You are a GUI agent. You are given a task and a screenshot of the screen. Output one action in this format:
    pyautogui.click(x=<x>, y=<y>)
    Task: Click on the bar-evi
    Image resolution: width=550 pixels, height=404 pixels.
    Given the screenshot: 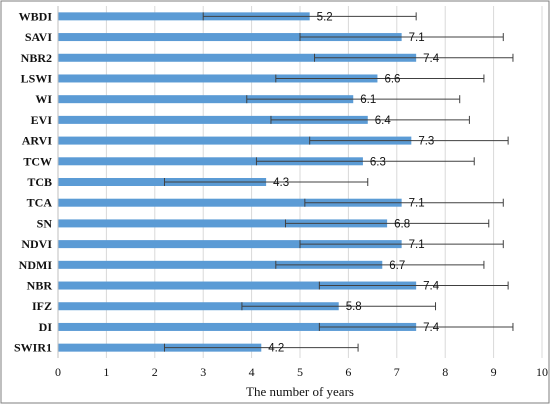 What is the action you would take?
    pyautogui.click(x=213, y=119)
    